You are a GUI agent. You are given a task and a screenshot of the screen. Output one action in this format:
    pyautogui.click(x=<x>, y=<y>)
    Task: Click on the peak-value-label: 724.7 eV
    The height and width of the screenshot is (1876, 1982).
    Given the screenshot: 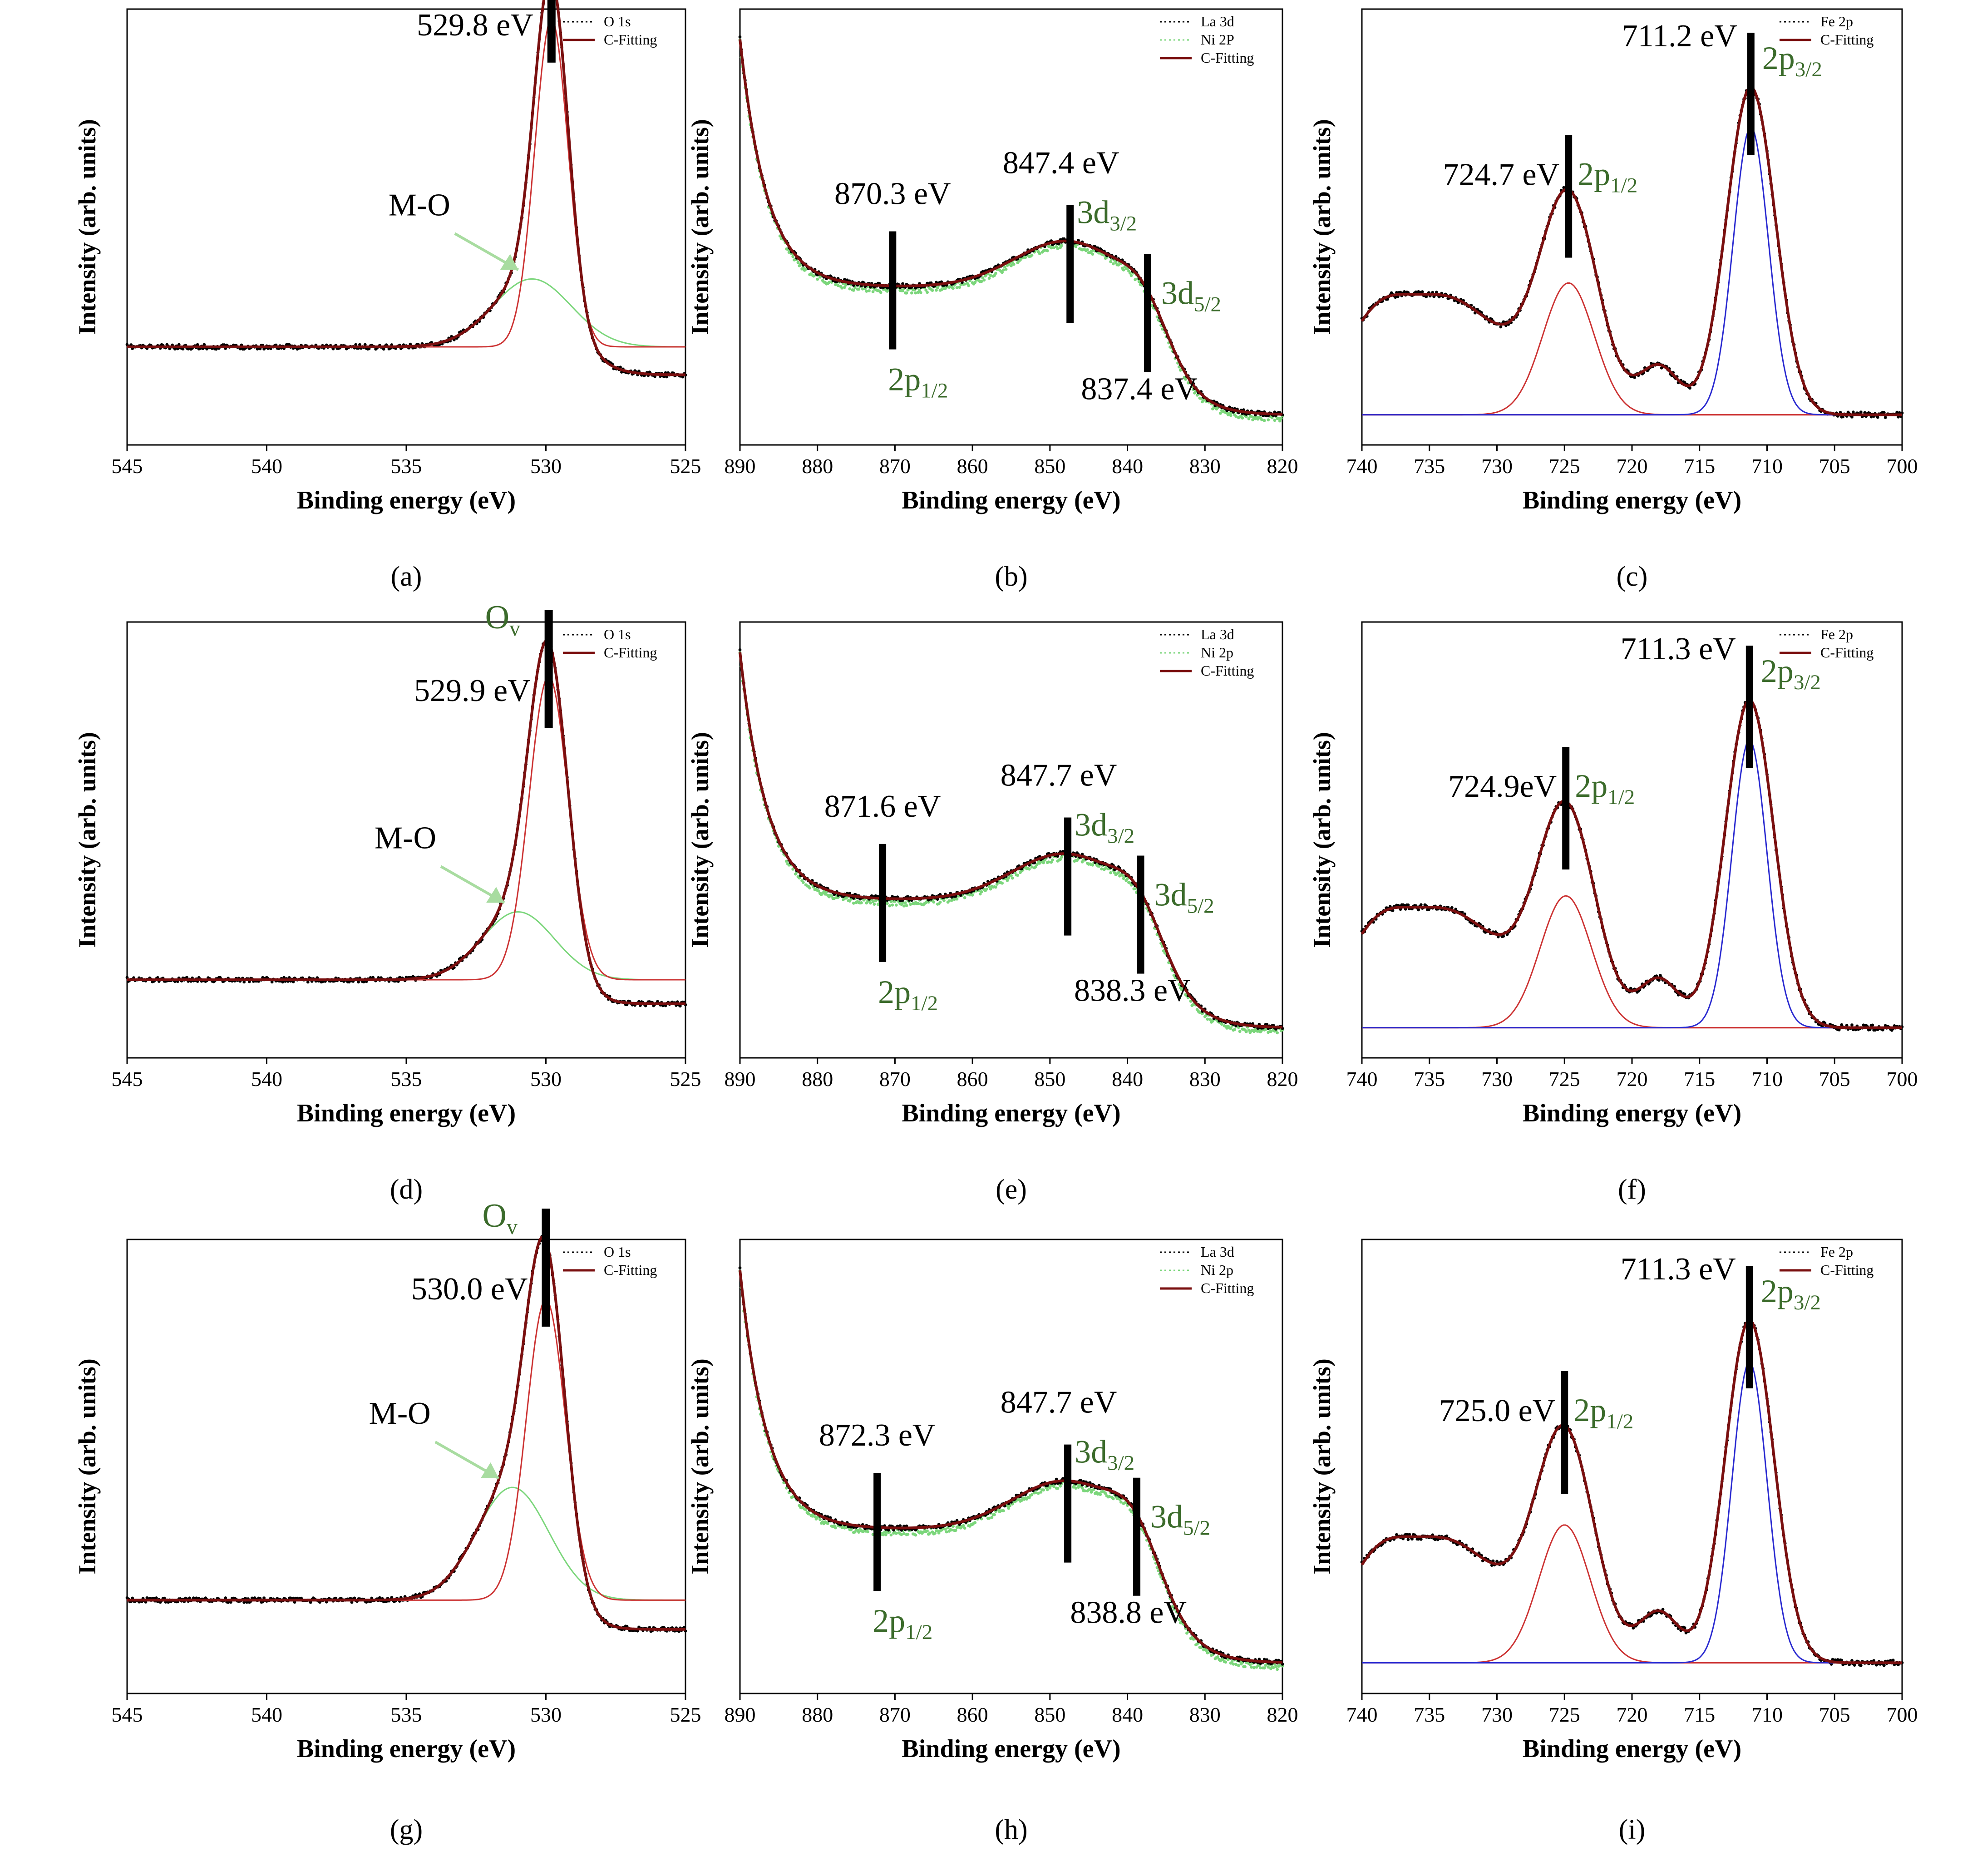 What is the action you would take?
    pyautogui.click(x=1501, y=175)
    